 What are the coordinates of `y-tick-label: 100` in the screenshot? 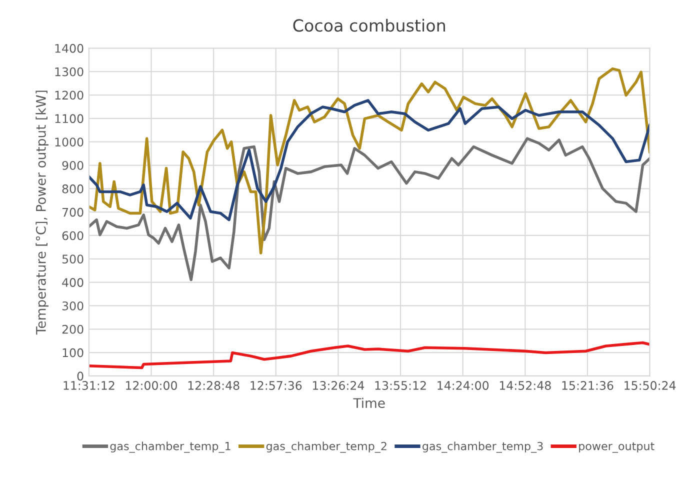 It's located at (73, 353).